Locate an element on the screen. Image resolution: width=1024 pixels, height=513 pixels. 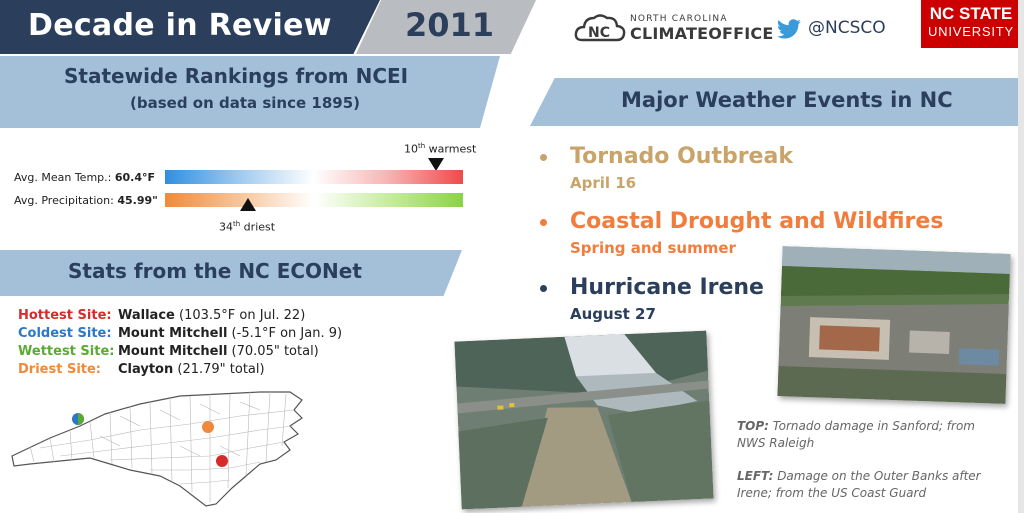
stat-key: Hottest Site: is located at coordinates (65, 315).